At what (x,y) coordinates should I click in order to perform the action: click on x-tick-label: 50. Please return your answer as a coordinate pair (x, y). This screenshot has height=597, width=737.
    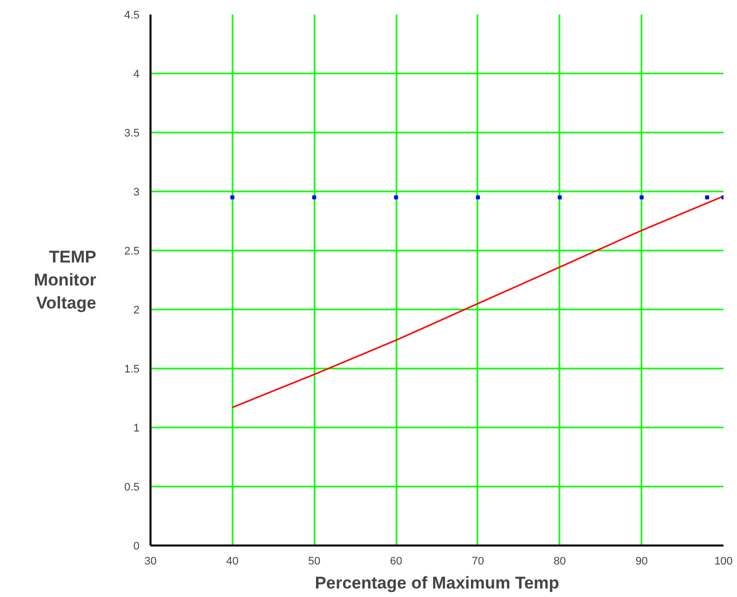
    Looking at the image, I should click on (314, 562).